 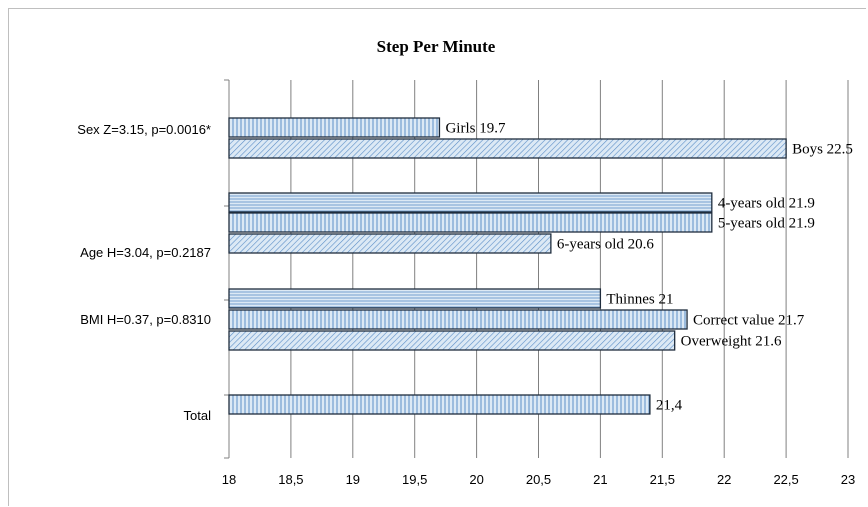 I want to click on data-label: Boys 22.5, so click(x=822, y=150).